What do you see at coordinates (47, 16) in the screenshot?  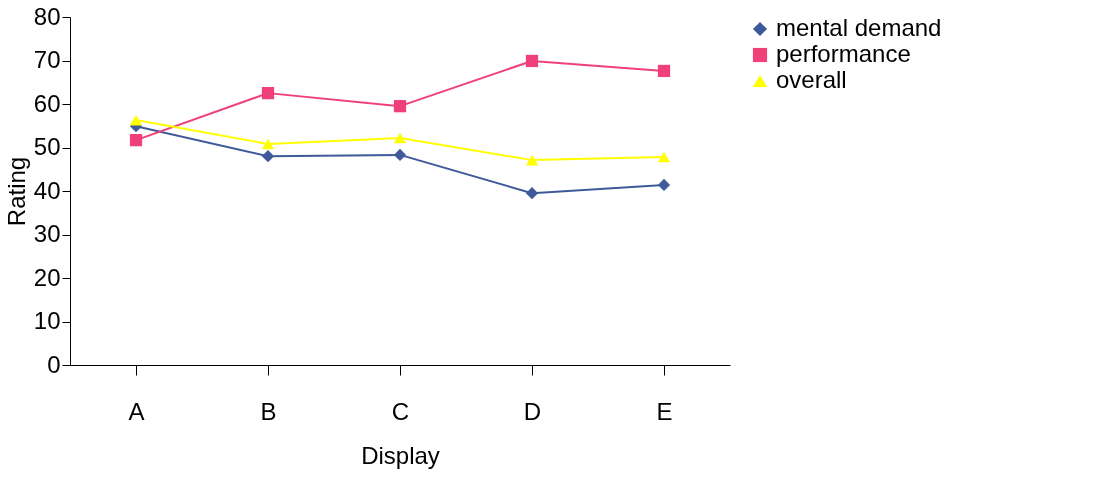 I see `y-tick-label: 80` at bounding box center [47, 16].